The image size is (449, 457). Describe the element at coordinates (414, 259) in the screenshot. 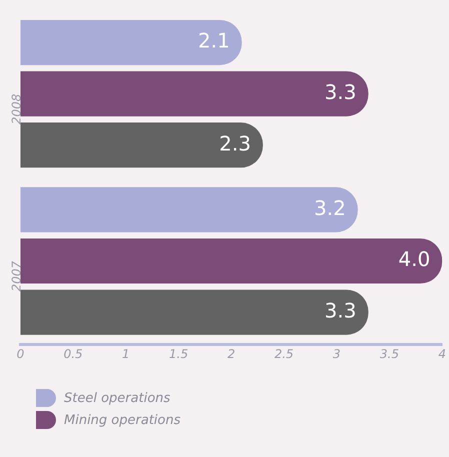

I see `data-label: 4.0` at that location.